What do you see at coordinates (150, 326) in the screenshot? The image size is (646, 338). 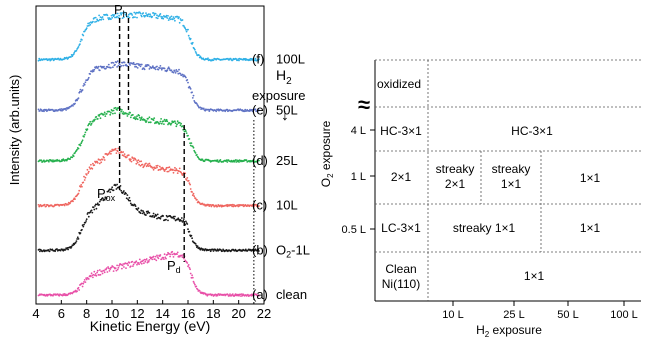 I see `spectra-x-axis-label: Kinetic Energy (eV)` at bounding box center [150, 326].